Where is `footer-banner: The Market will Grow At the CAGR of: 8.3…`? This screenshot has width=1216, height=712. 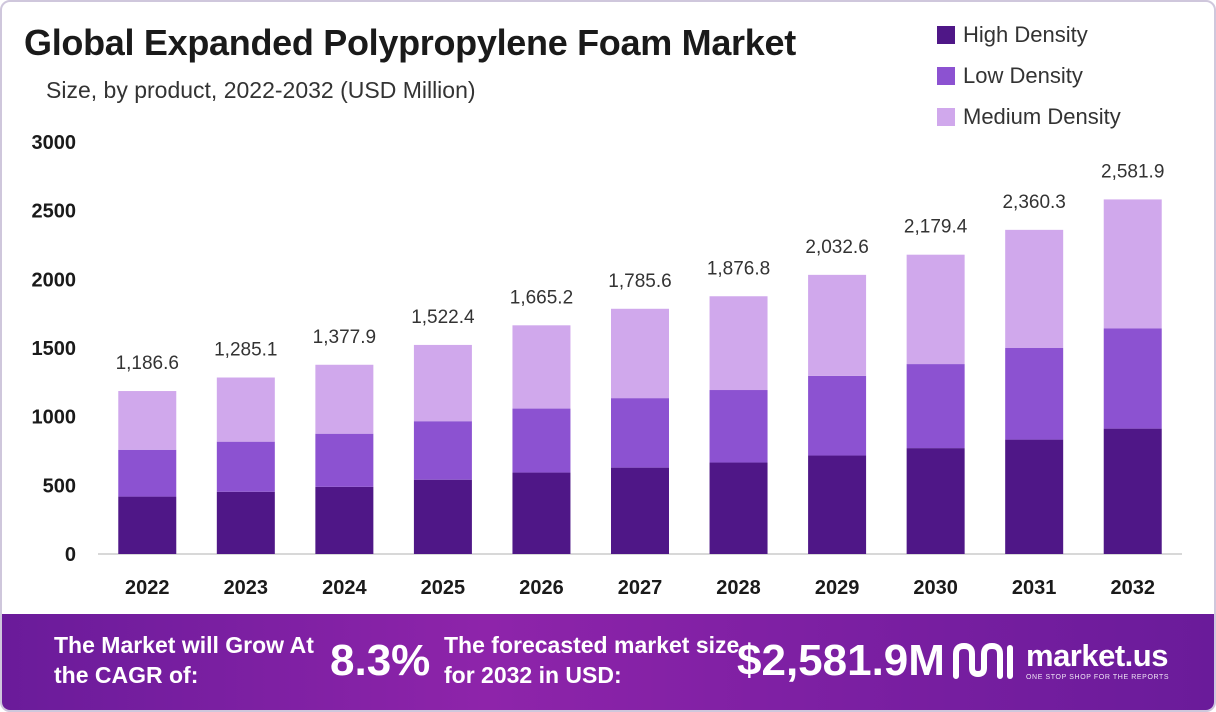
footer-banner: The Market will Grow At the CAGR of: 8.3… is located at coordinates (608, 662).